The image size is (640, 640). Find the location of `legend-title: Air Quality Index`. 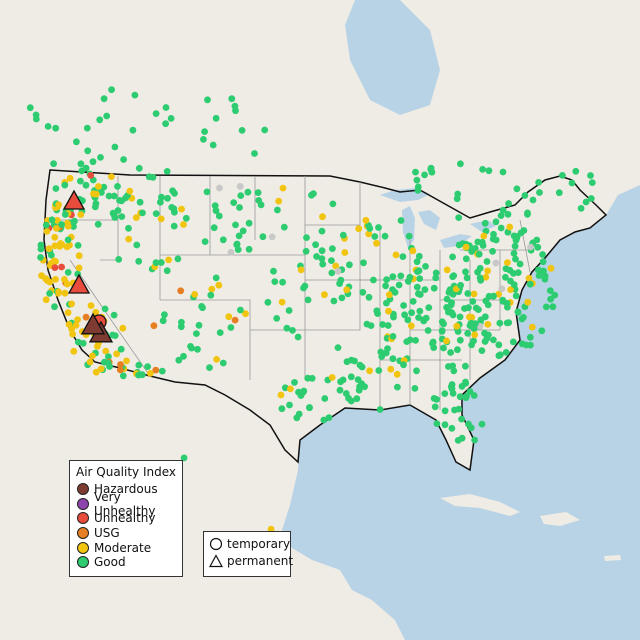

legend-title: Air Quality Index is located at coordinates (126, 472).